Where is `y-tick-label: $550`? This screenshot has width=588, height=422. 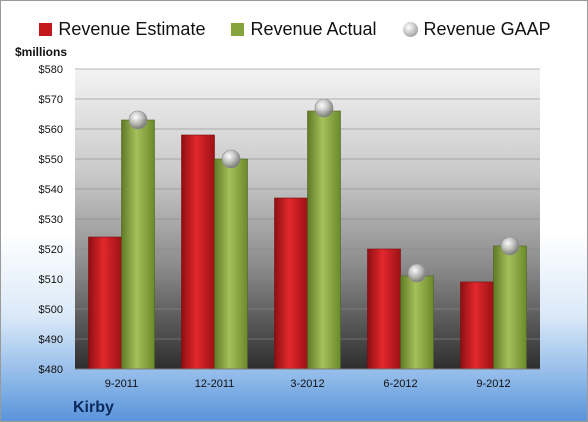 y-tick-label: $550 is located at coordinates (51, 160).